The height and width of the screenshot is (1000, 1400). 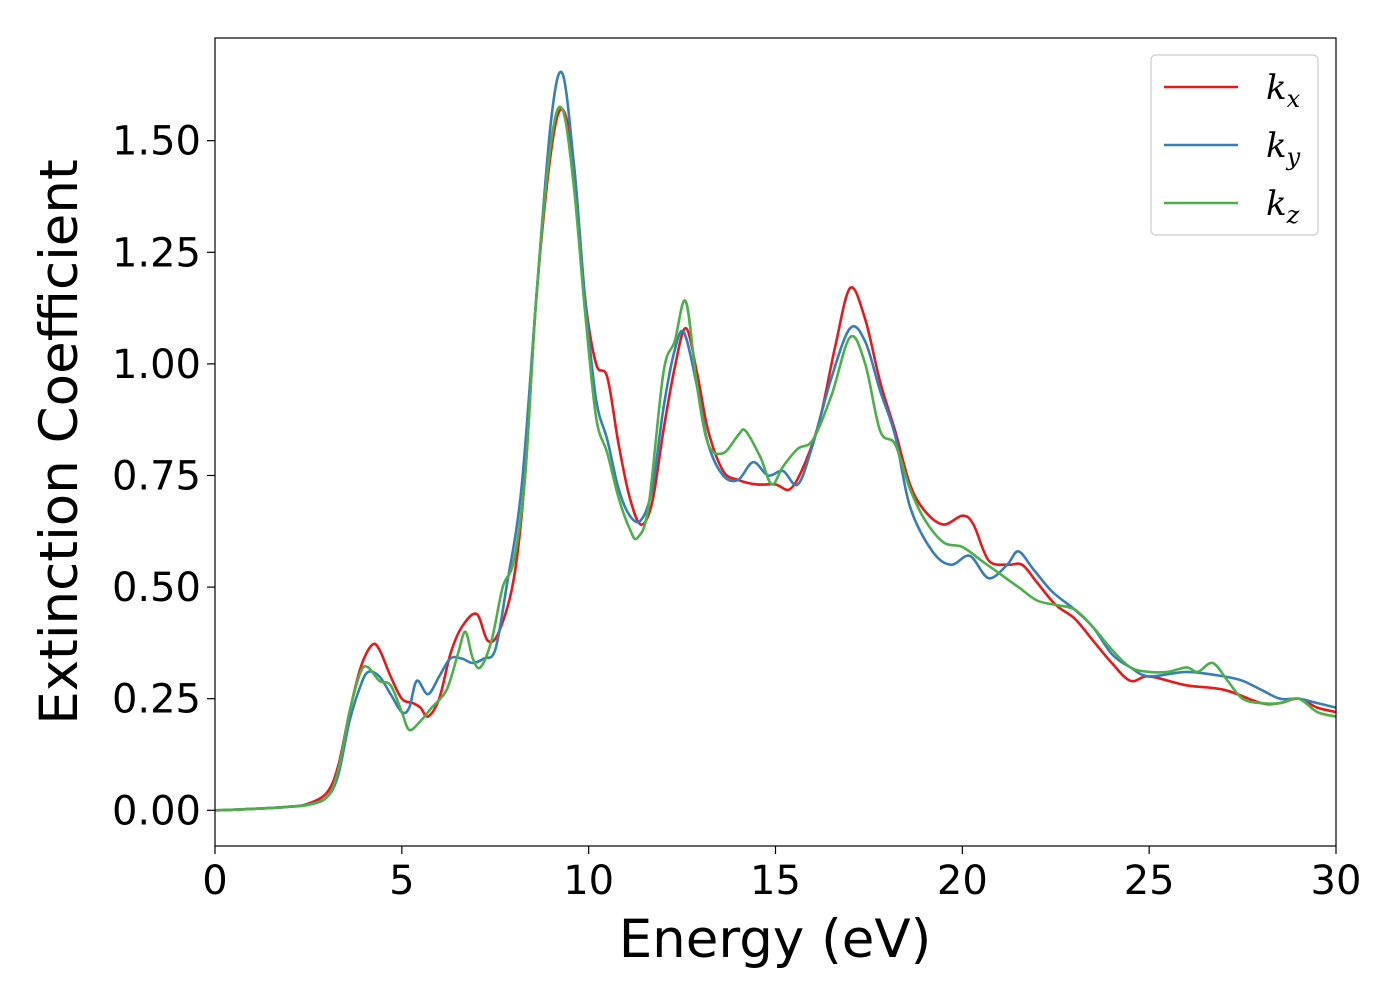 What do you see at coordinates (156, 365) in the screenshot?
I see `y-tick-label: 1.00` at bounding box center [156, 365].